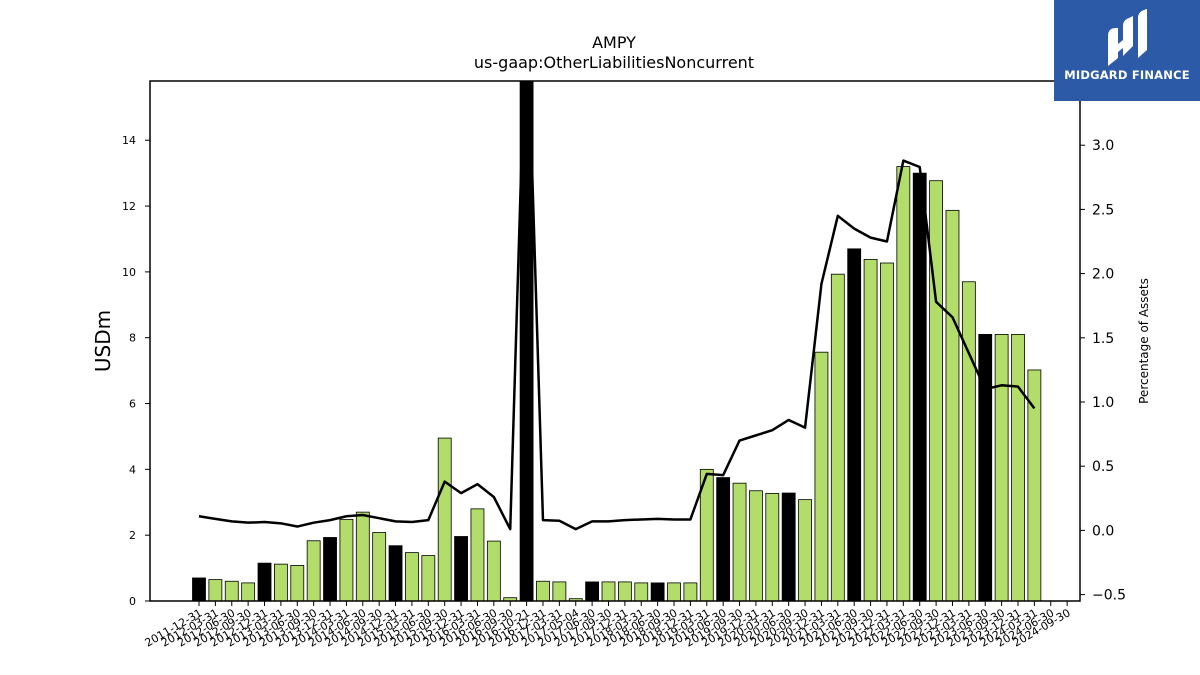 Image resolution: width=1200 pixels, height=675 pixels. I want to click on y-tick-label: 14, so click(129, 140).